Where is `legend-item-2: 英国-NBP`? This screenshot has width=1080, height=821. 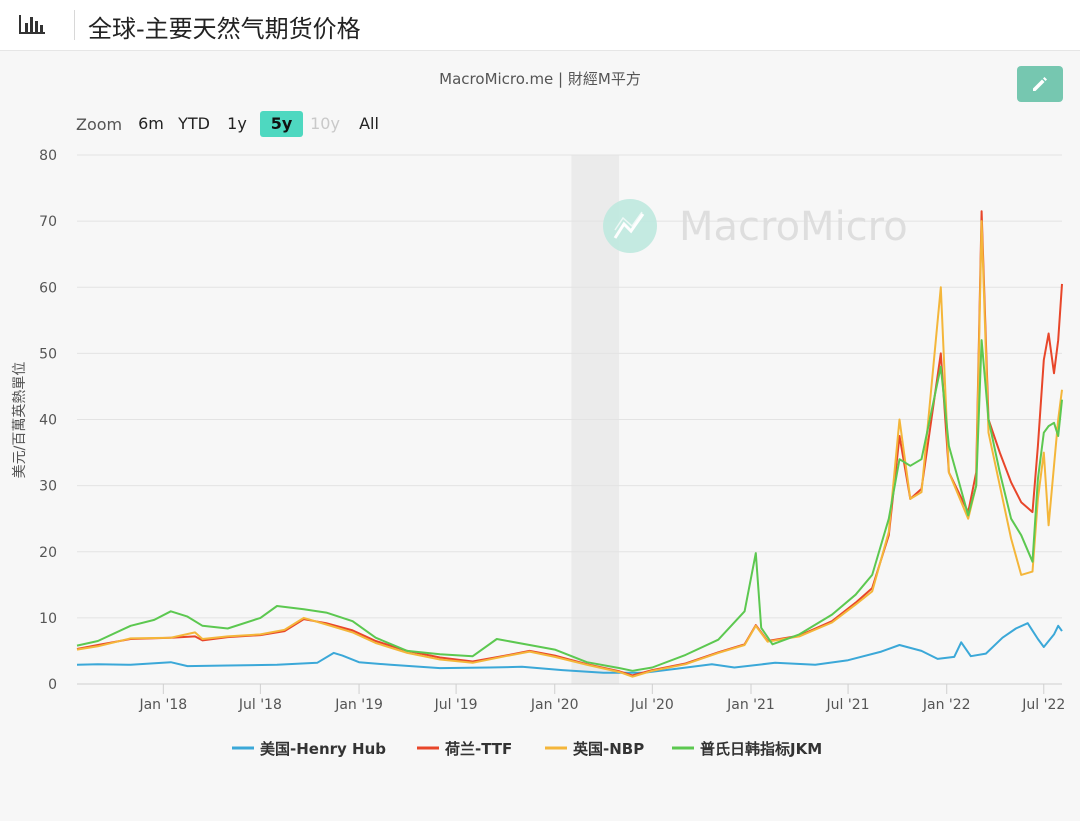 legend-item-2: 英国-NBP is located at coordinates (594, 749).